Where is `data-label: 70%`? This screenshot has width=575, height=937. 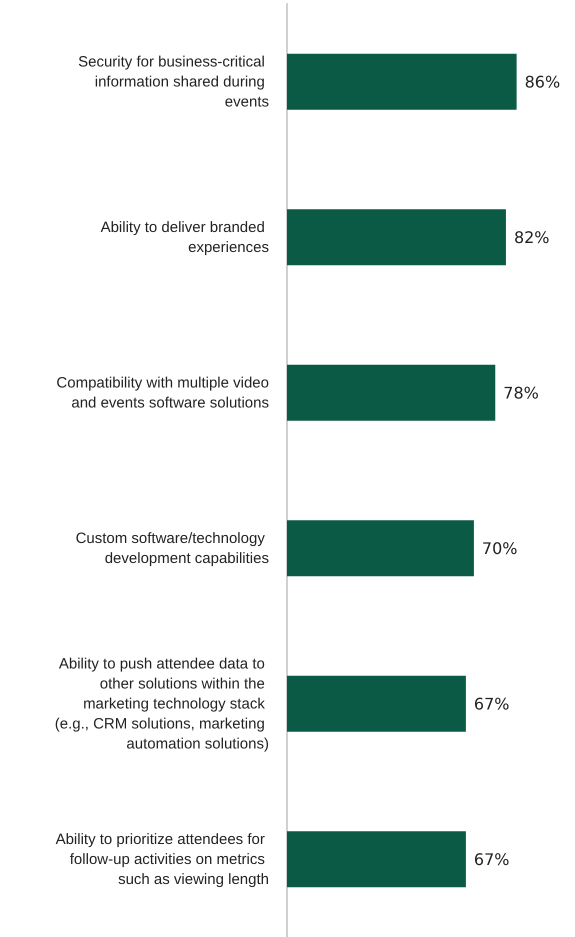 data-label: 70% is located at coordinates (500, 548).